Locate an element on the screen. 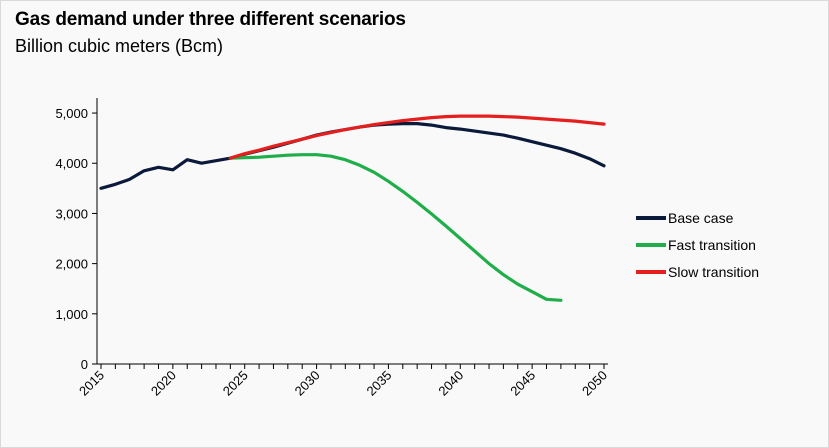 This screenshot has width=829, height=448. legend-label: Base case is located at coordinates (701, 218).